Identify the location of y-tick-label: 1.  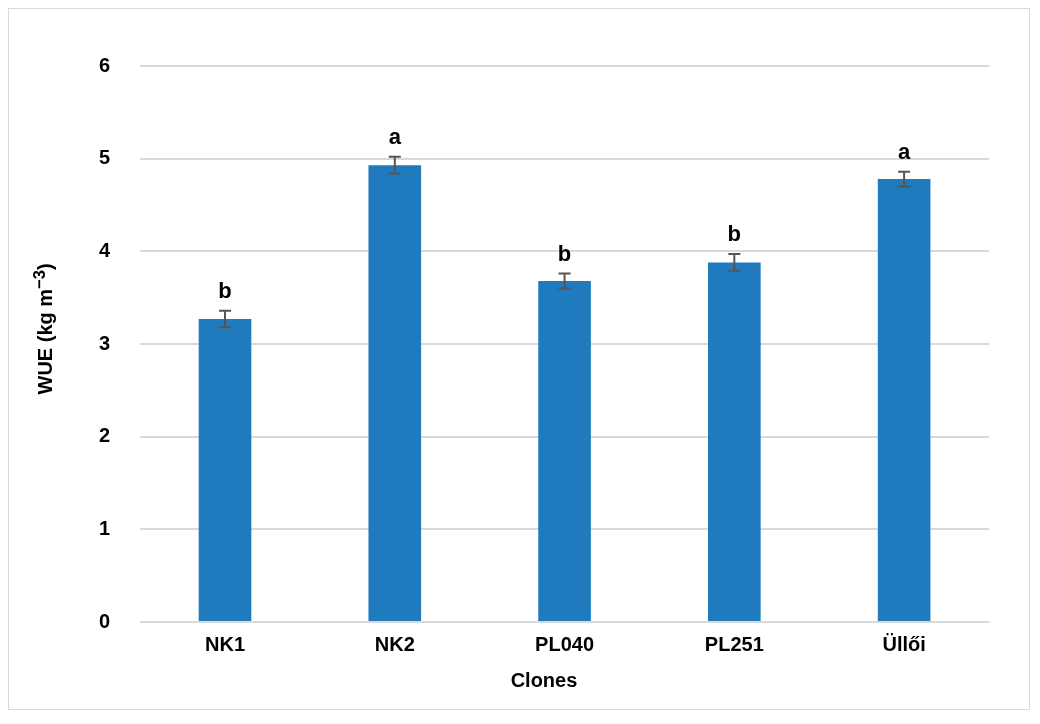
(105, 527).